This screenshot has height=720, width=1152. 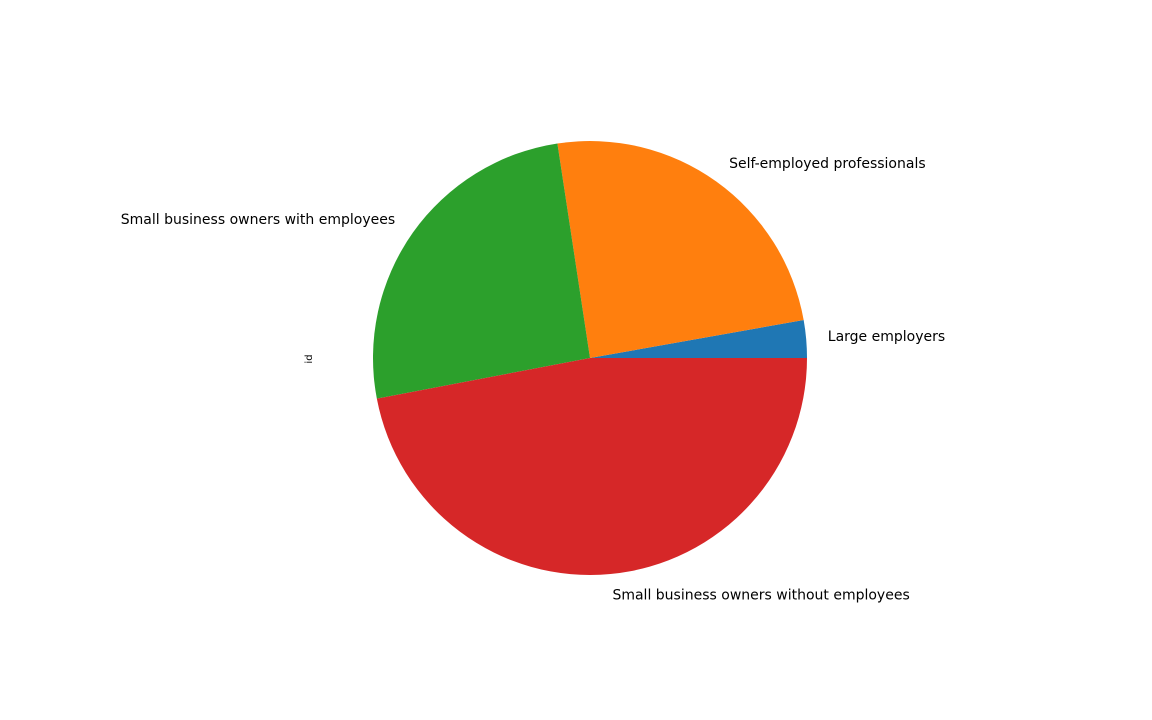 What do you see at coordinates (481, 271) in the screenshot?
I see `pie-slice-small-business-owners-with-employees` at bounding box center [481, 271].